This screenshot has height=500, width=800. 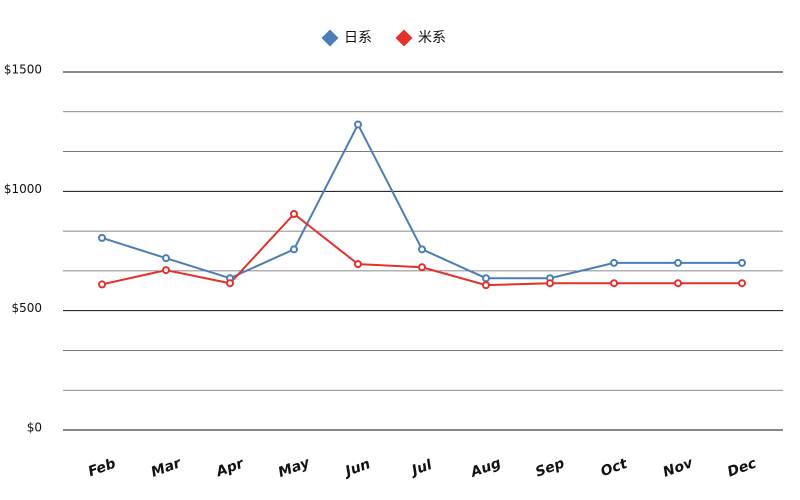 What do you see at coordinates (23, 70) in the screenshot?
I see `y-tick-label: $1500` at bounding box center [23, 70].